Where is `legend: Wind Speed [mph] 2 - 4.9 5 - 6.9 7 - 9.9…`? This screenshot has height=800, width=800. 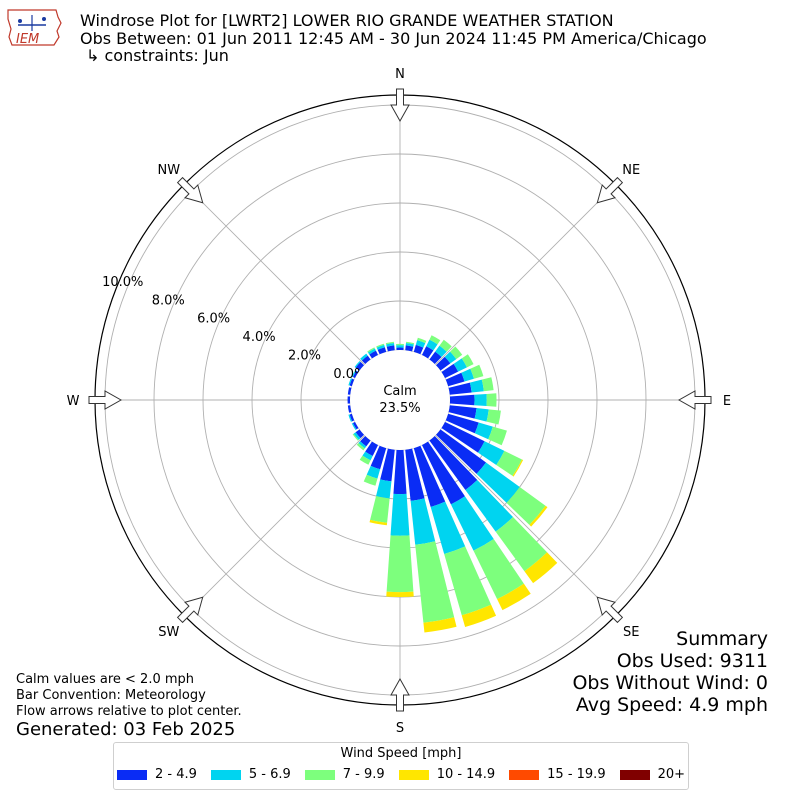
legend: Wind Speed [mph] 2 - 4.9 5 - 6.9 7 - 9.9… is located at coordinates (401, 766).